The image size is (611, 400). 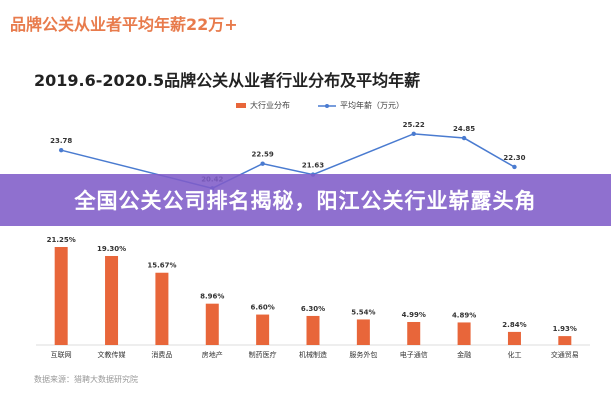 I want to click on x-tick-label: 机械制造, so click(x=313, y=354).